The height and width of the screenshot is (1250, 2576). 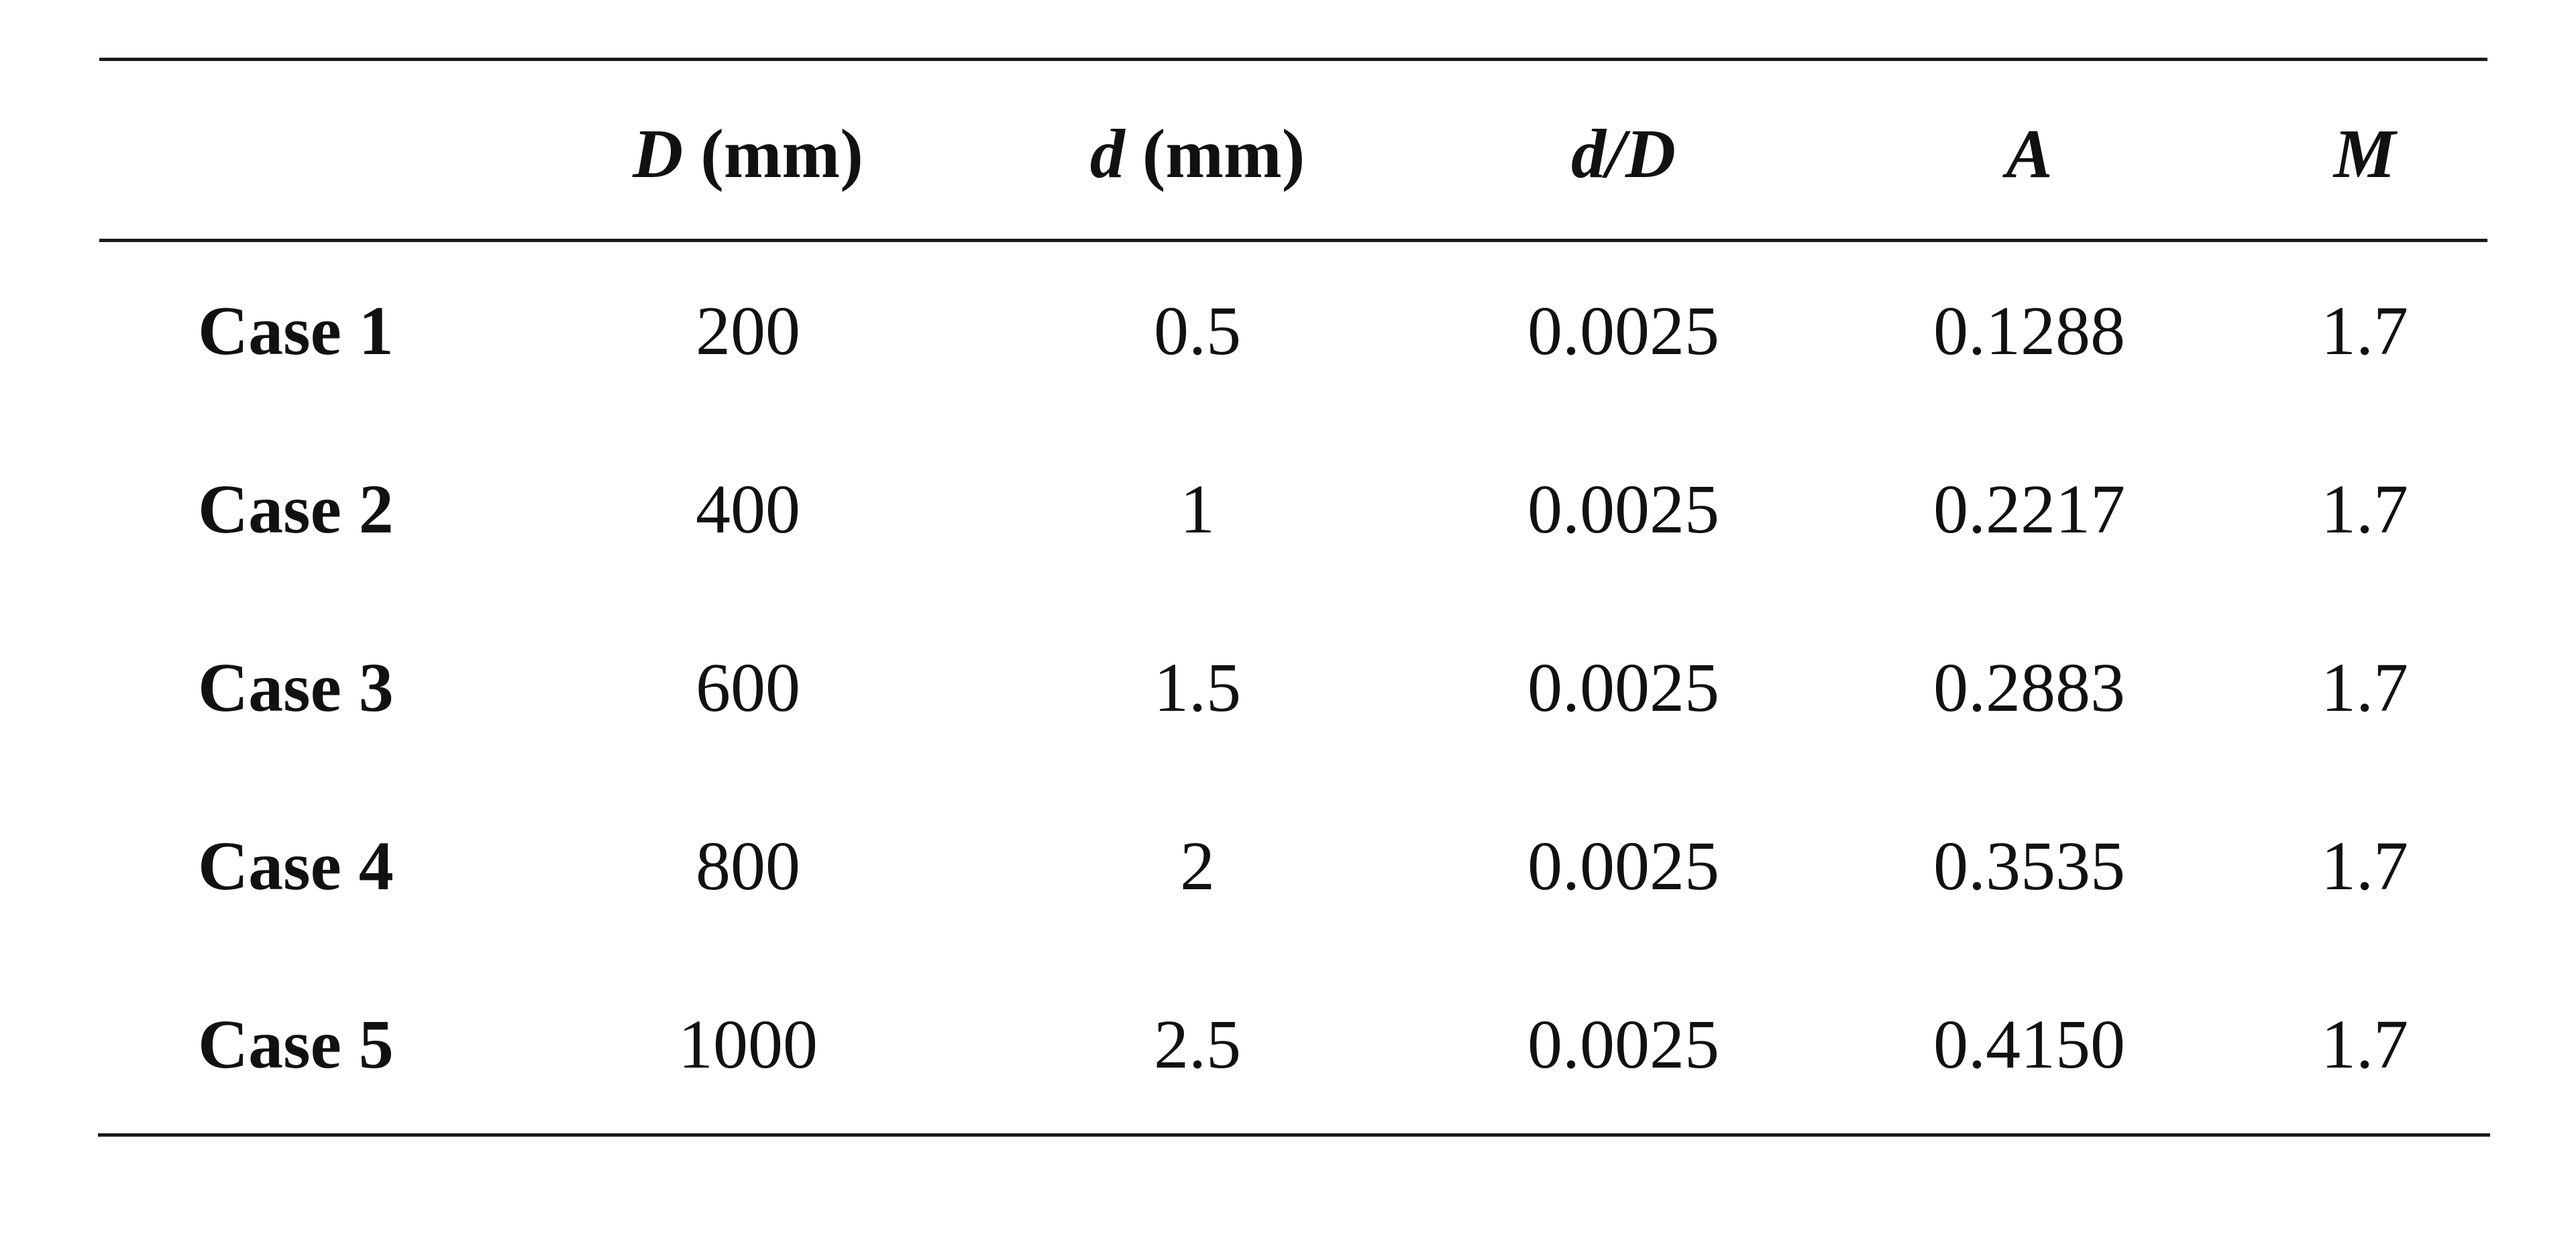 What do you see at coordinates (1623, 153) in the screenshot?
I see `header-d-over-D: d/D` at bounding box center [1623, 153].